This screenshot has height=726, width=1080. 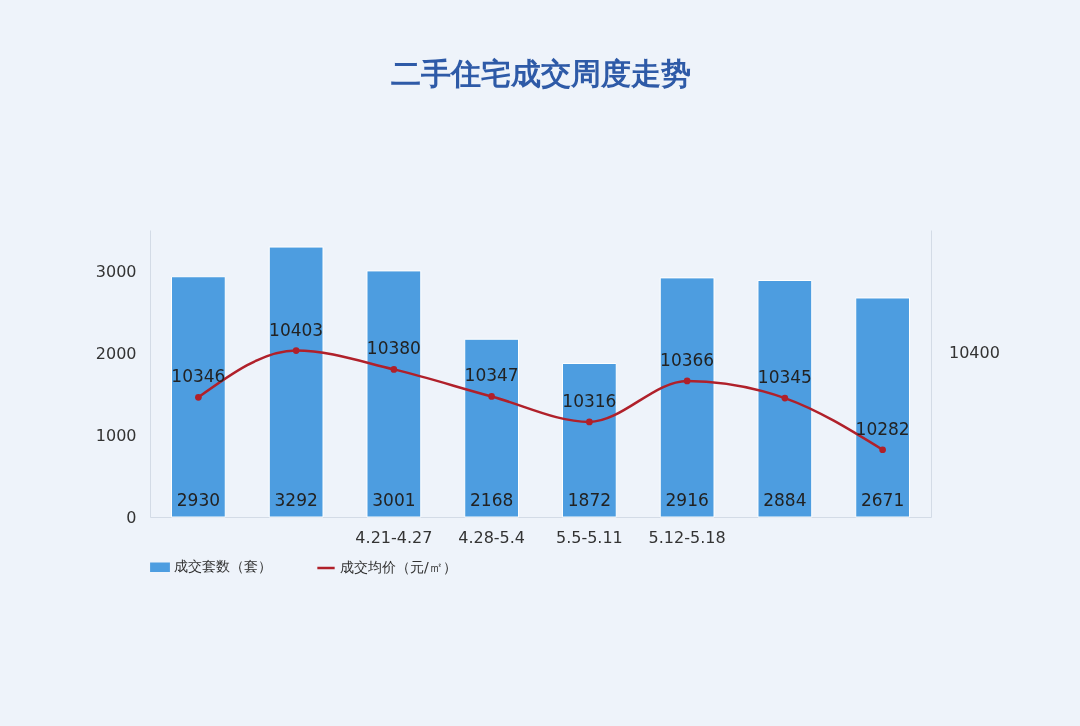 I want to click on text: 10400, so click(x=974, y=353).